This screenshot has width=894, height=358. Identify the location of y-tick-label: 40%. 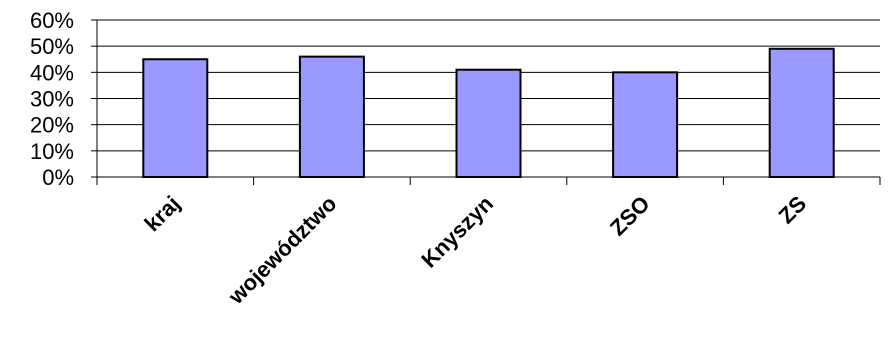
(52, 72).